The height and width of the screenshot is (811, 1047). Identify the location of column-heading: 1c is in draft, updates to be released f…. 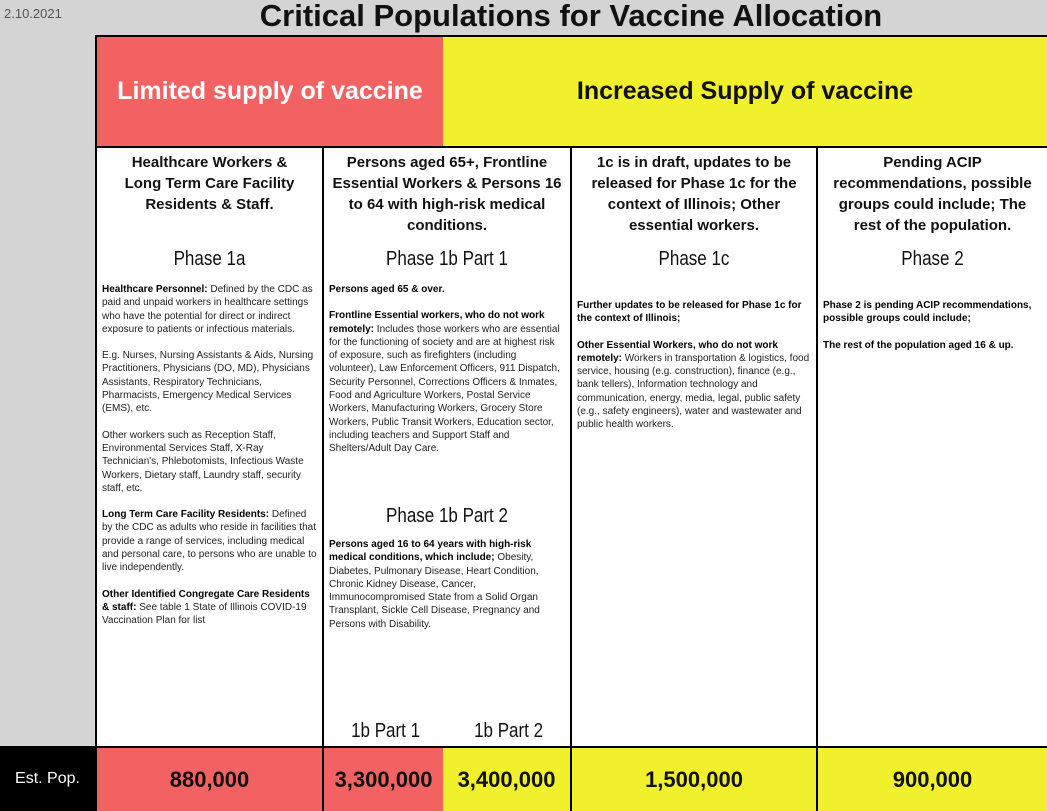
(694, 194).